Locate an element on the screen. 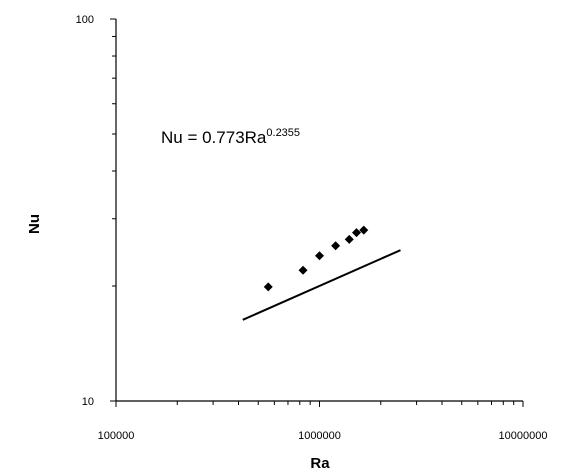 The image size is (561, 474). data-points is located at coordinates (316, 258).